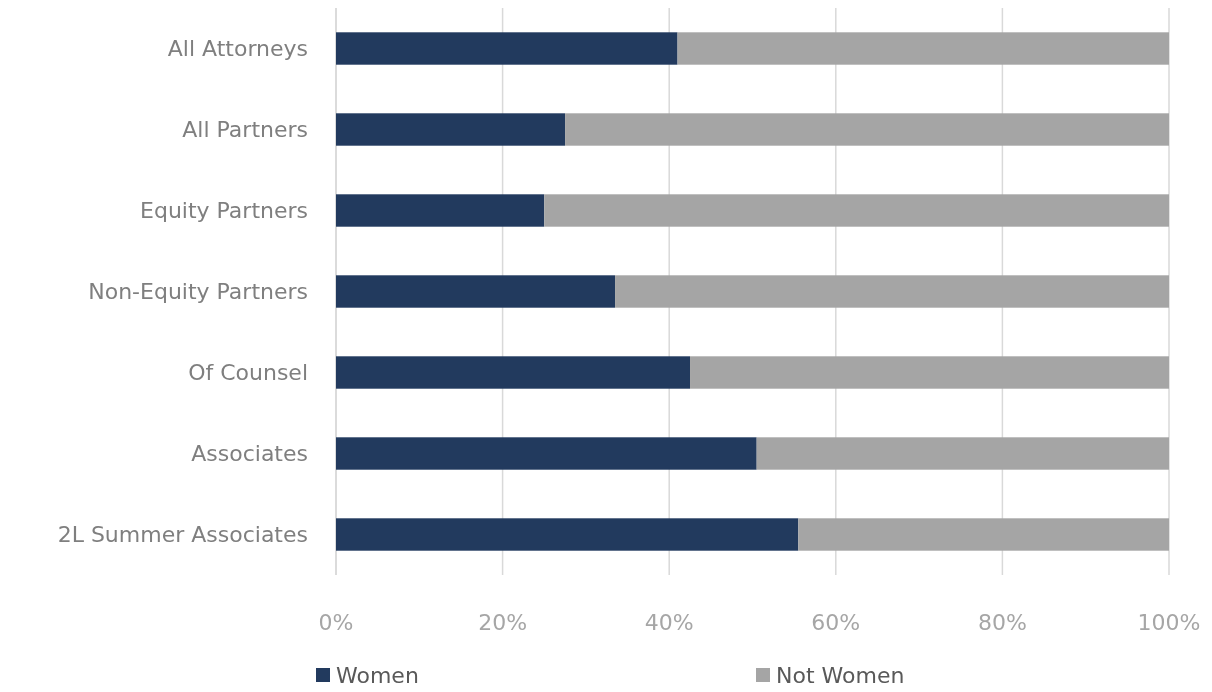  I want to click on x-tick-label: 80%, so click(1002, 622).